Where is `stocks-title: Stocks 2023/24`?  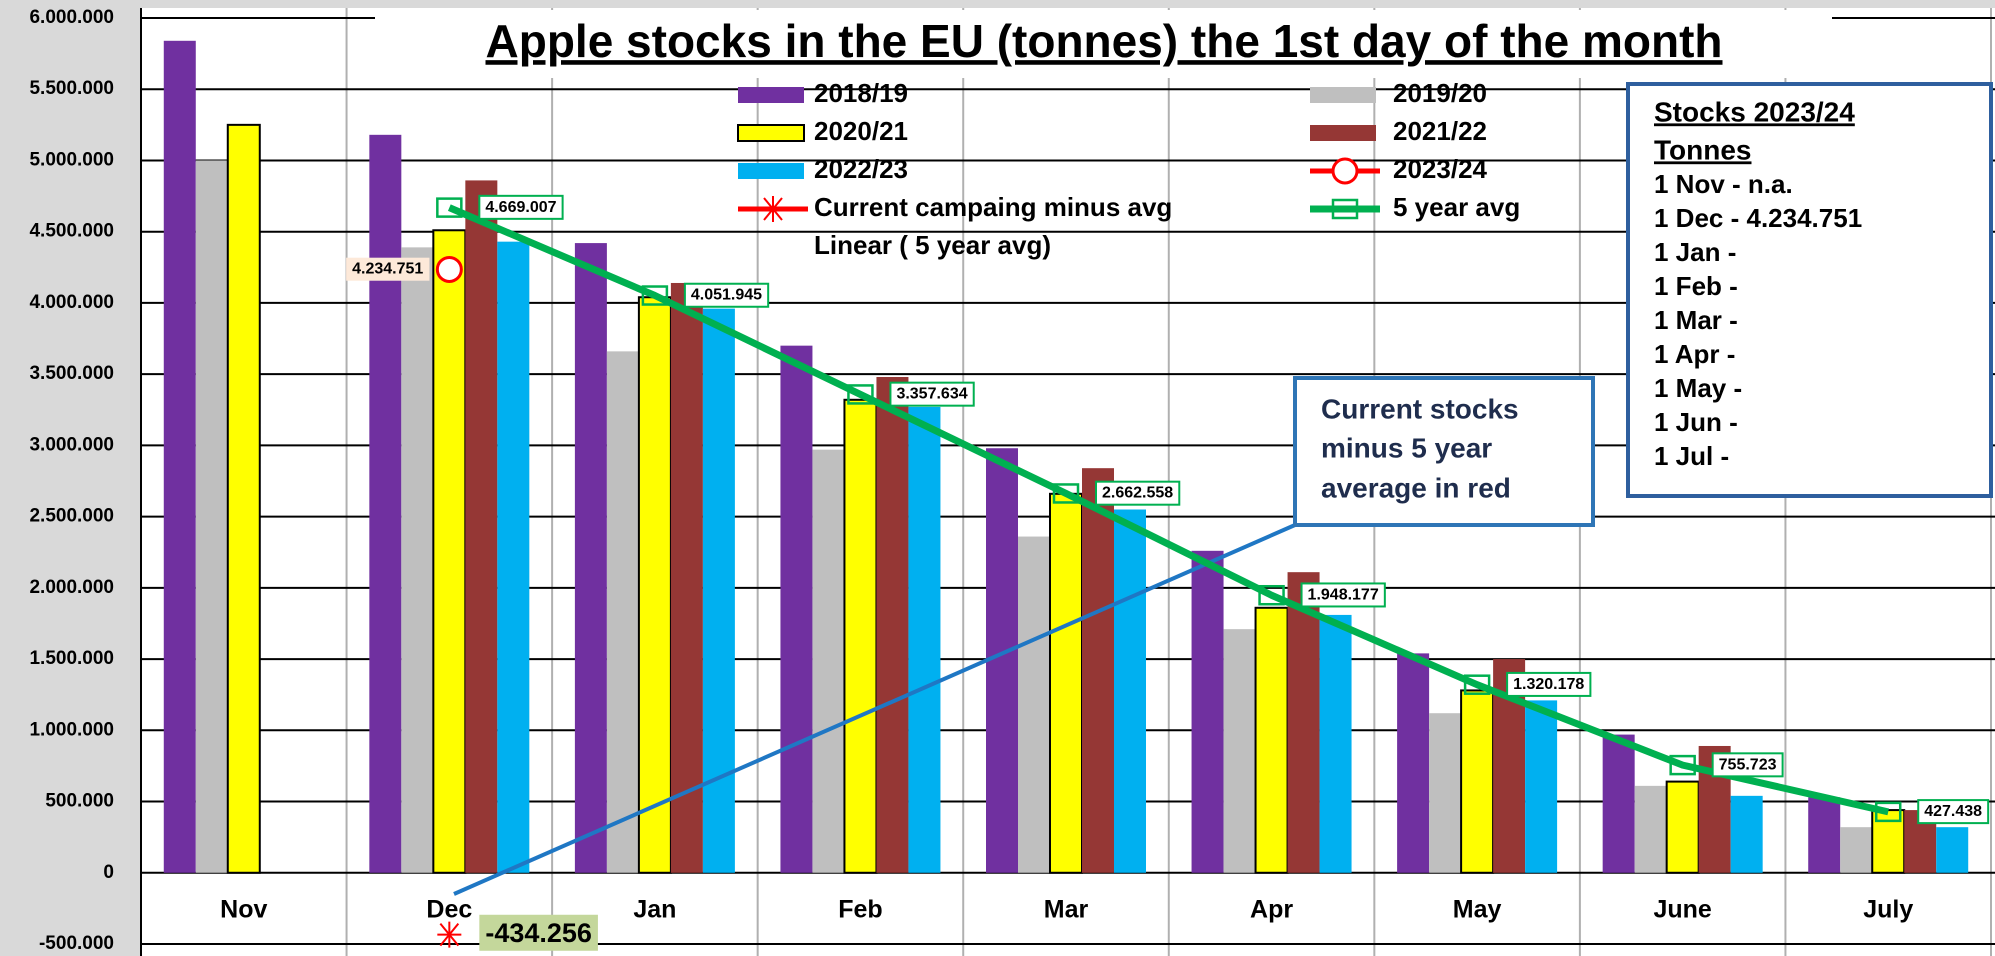 stocks-title: Stocks 2023/24 is located at coordinates (1754, 111).